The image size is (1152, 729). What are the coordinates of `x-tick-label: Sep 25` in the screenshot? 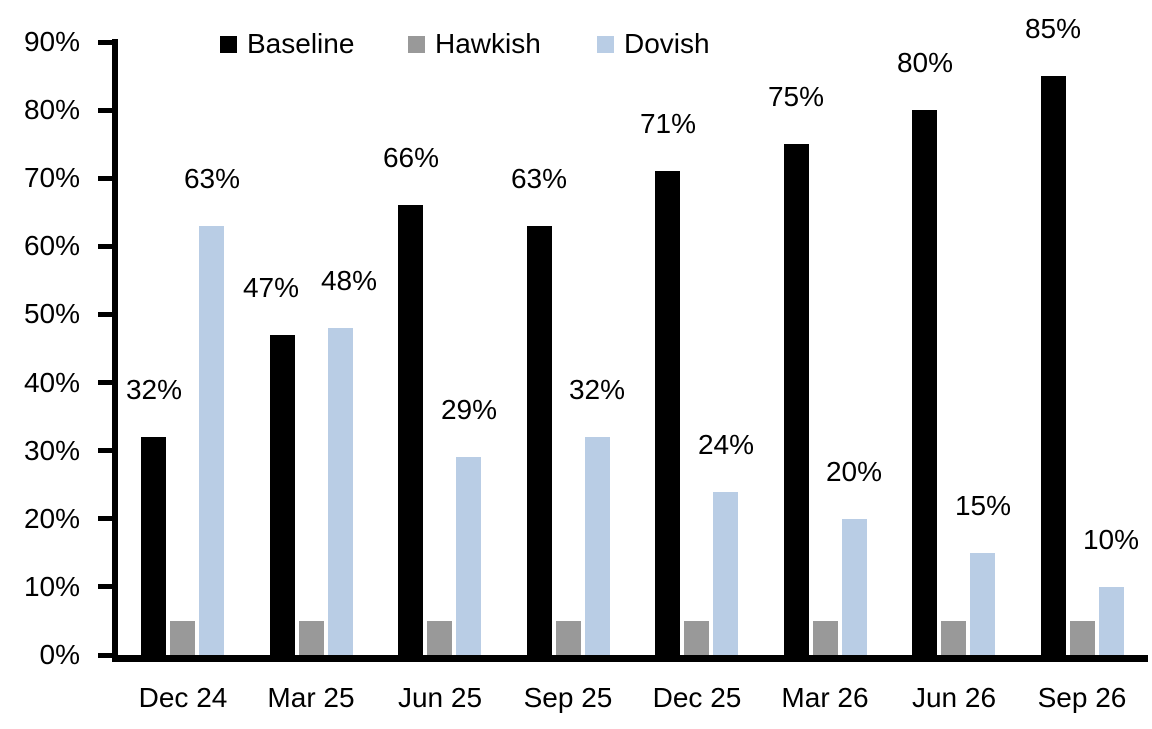 It's located at (568, 697).